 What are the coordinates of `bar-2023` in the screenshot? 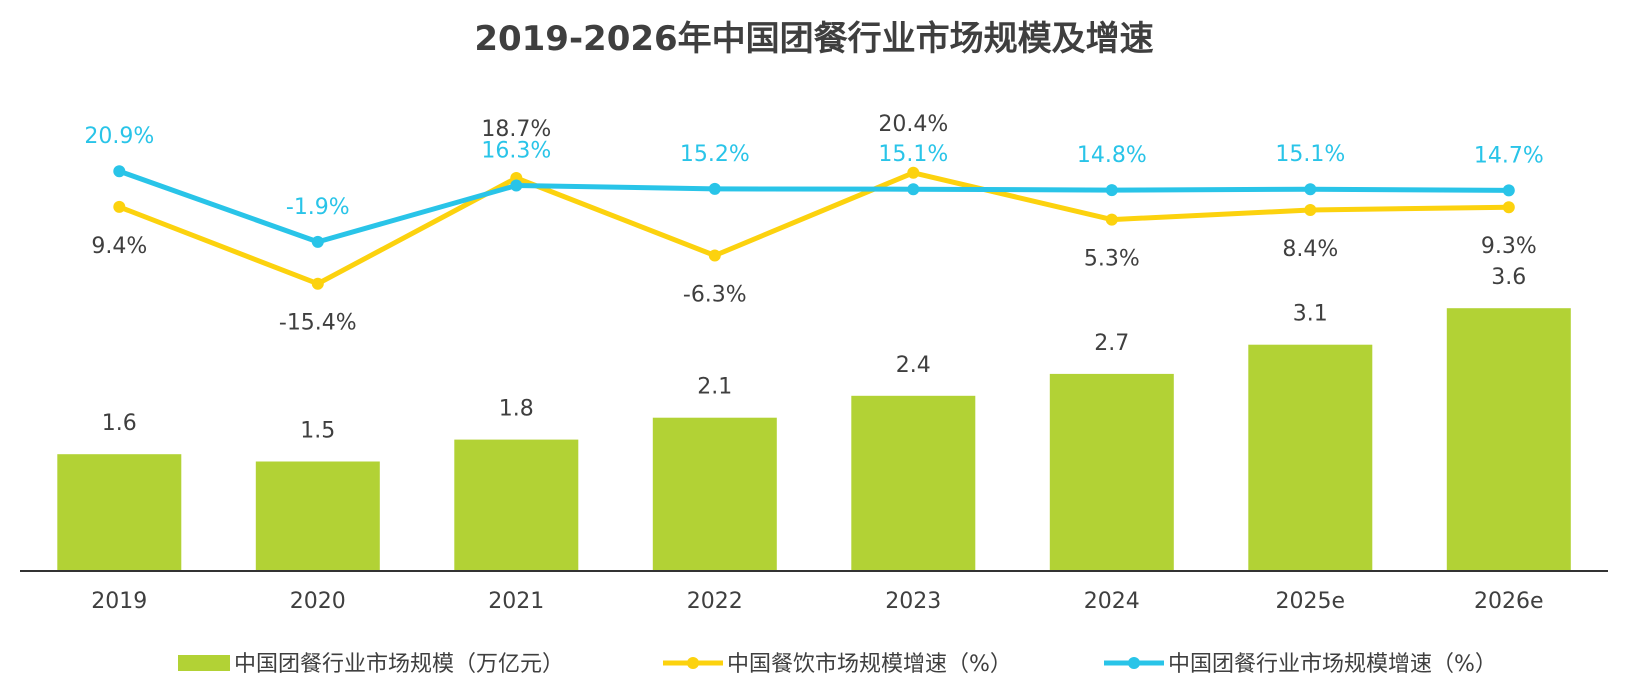 It's located at (913, 483).